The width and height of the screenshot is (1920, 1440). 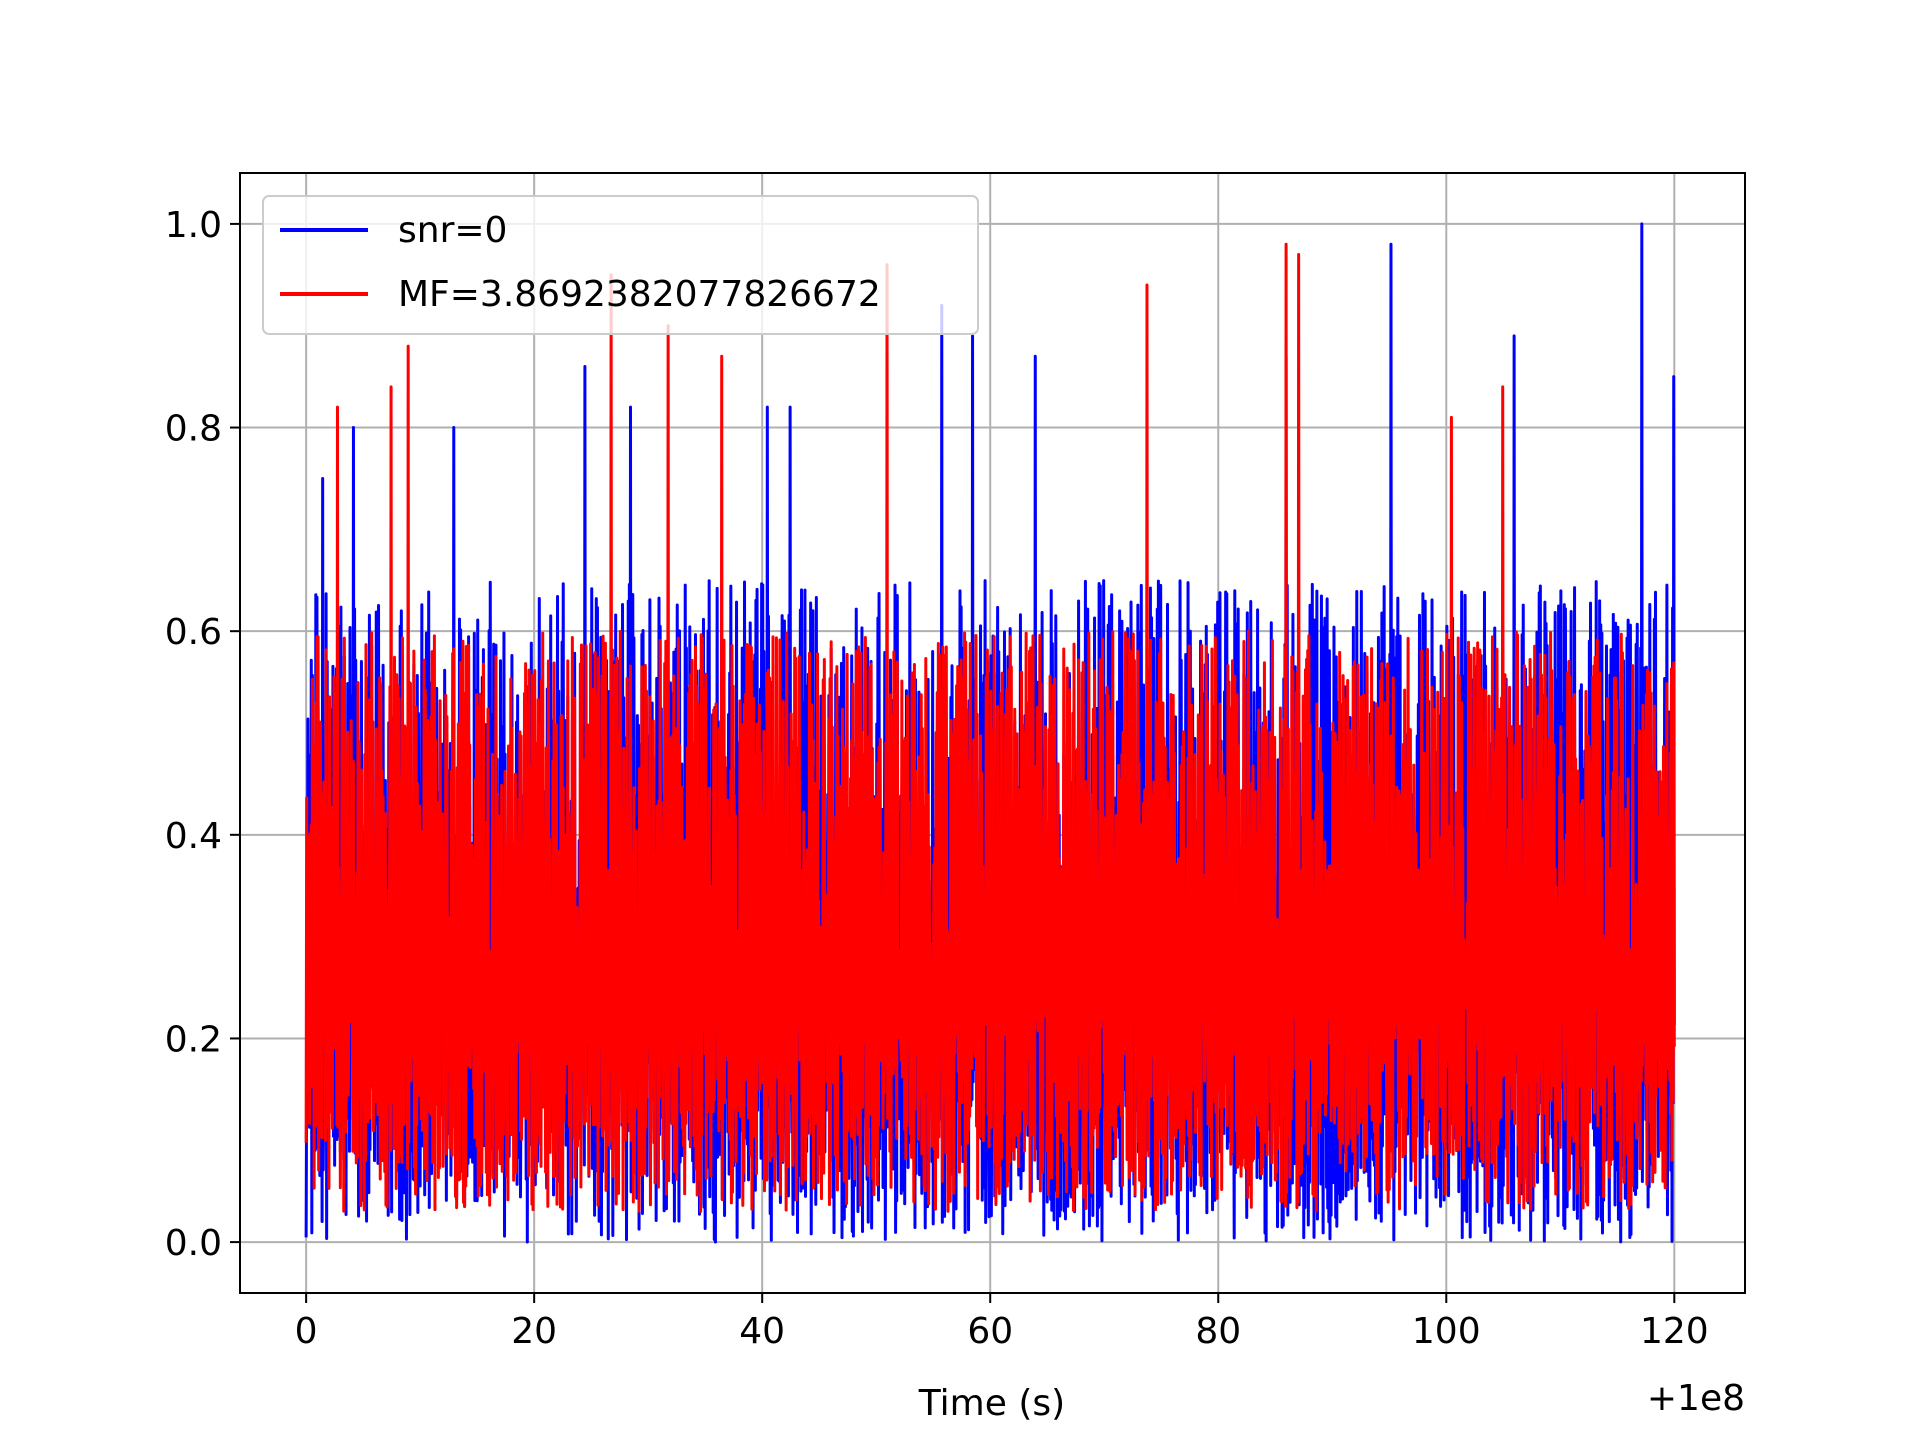 What do you see at coordinates (193, 1039) in the screenshot?
I see `y-tick-label: 0.2` at bounding box center [193, 1039].